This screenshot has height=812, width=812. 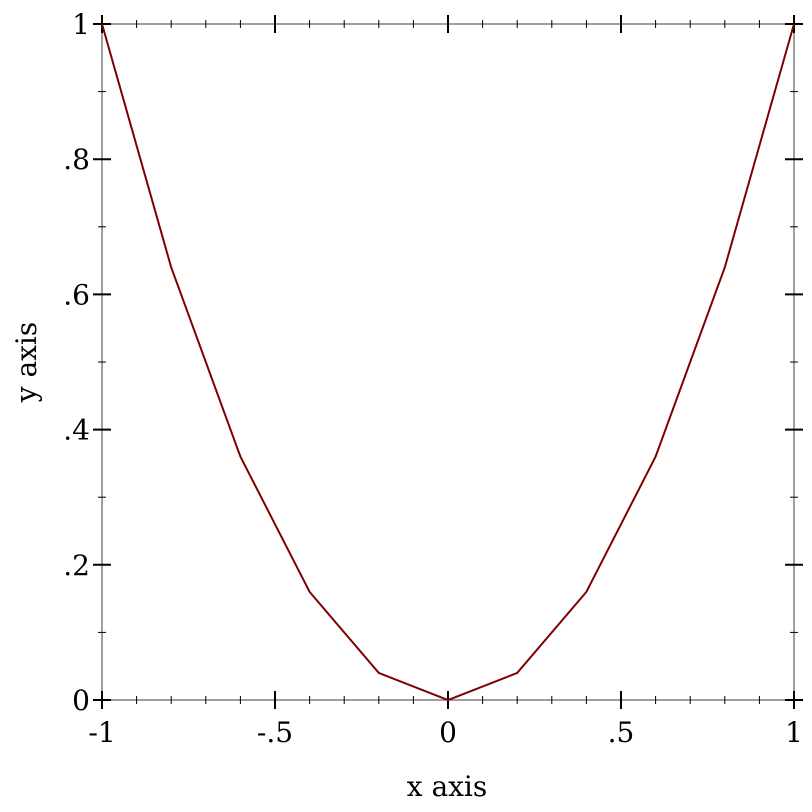 I want to click on x-tick-label: 1, so click(x=794, y=732).